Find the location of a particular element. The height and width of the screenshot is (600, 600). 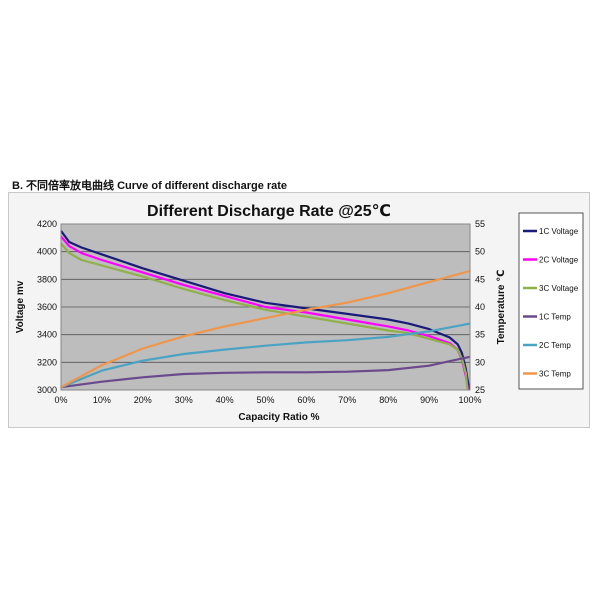

y2-tick-label: 55 is located at coordinates (480, 224).